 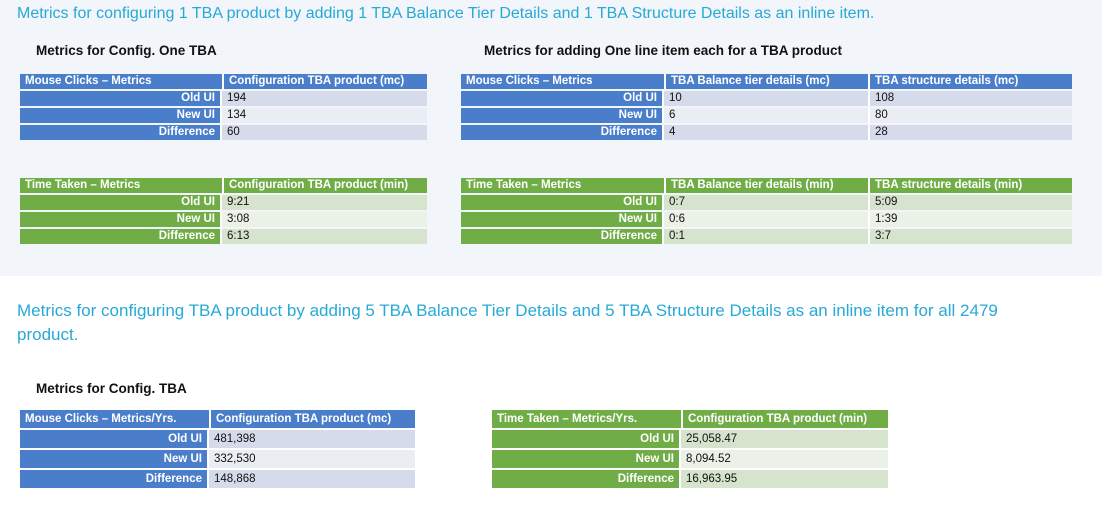 I want to click on table-row: Difference 0:1 3:7, so click(x=766, y=236).